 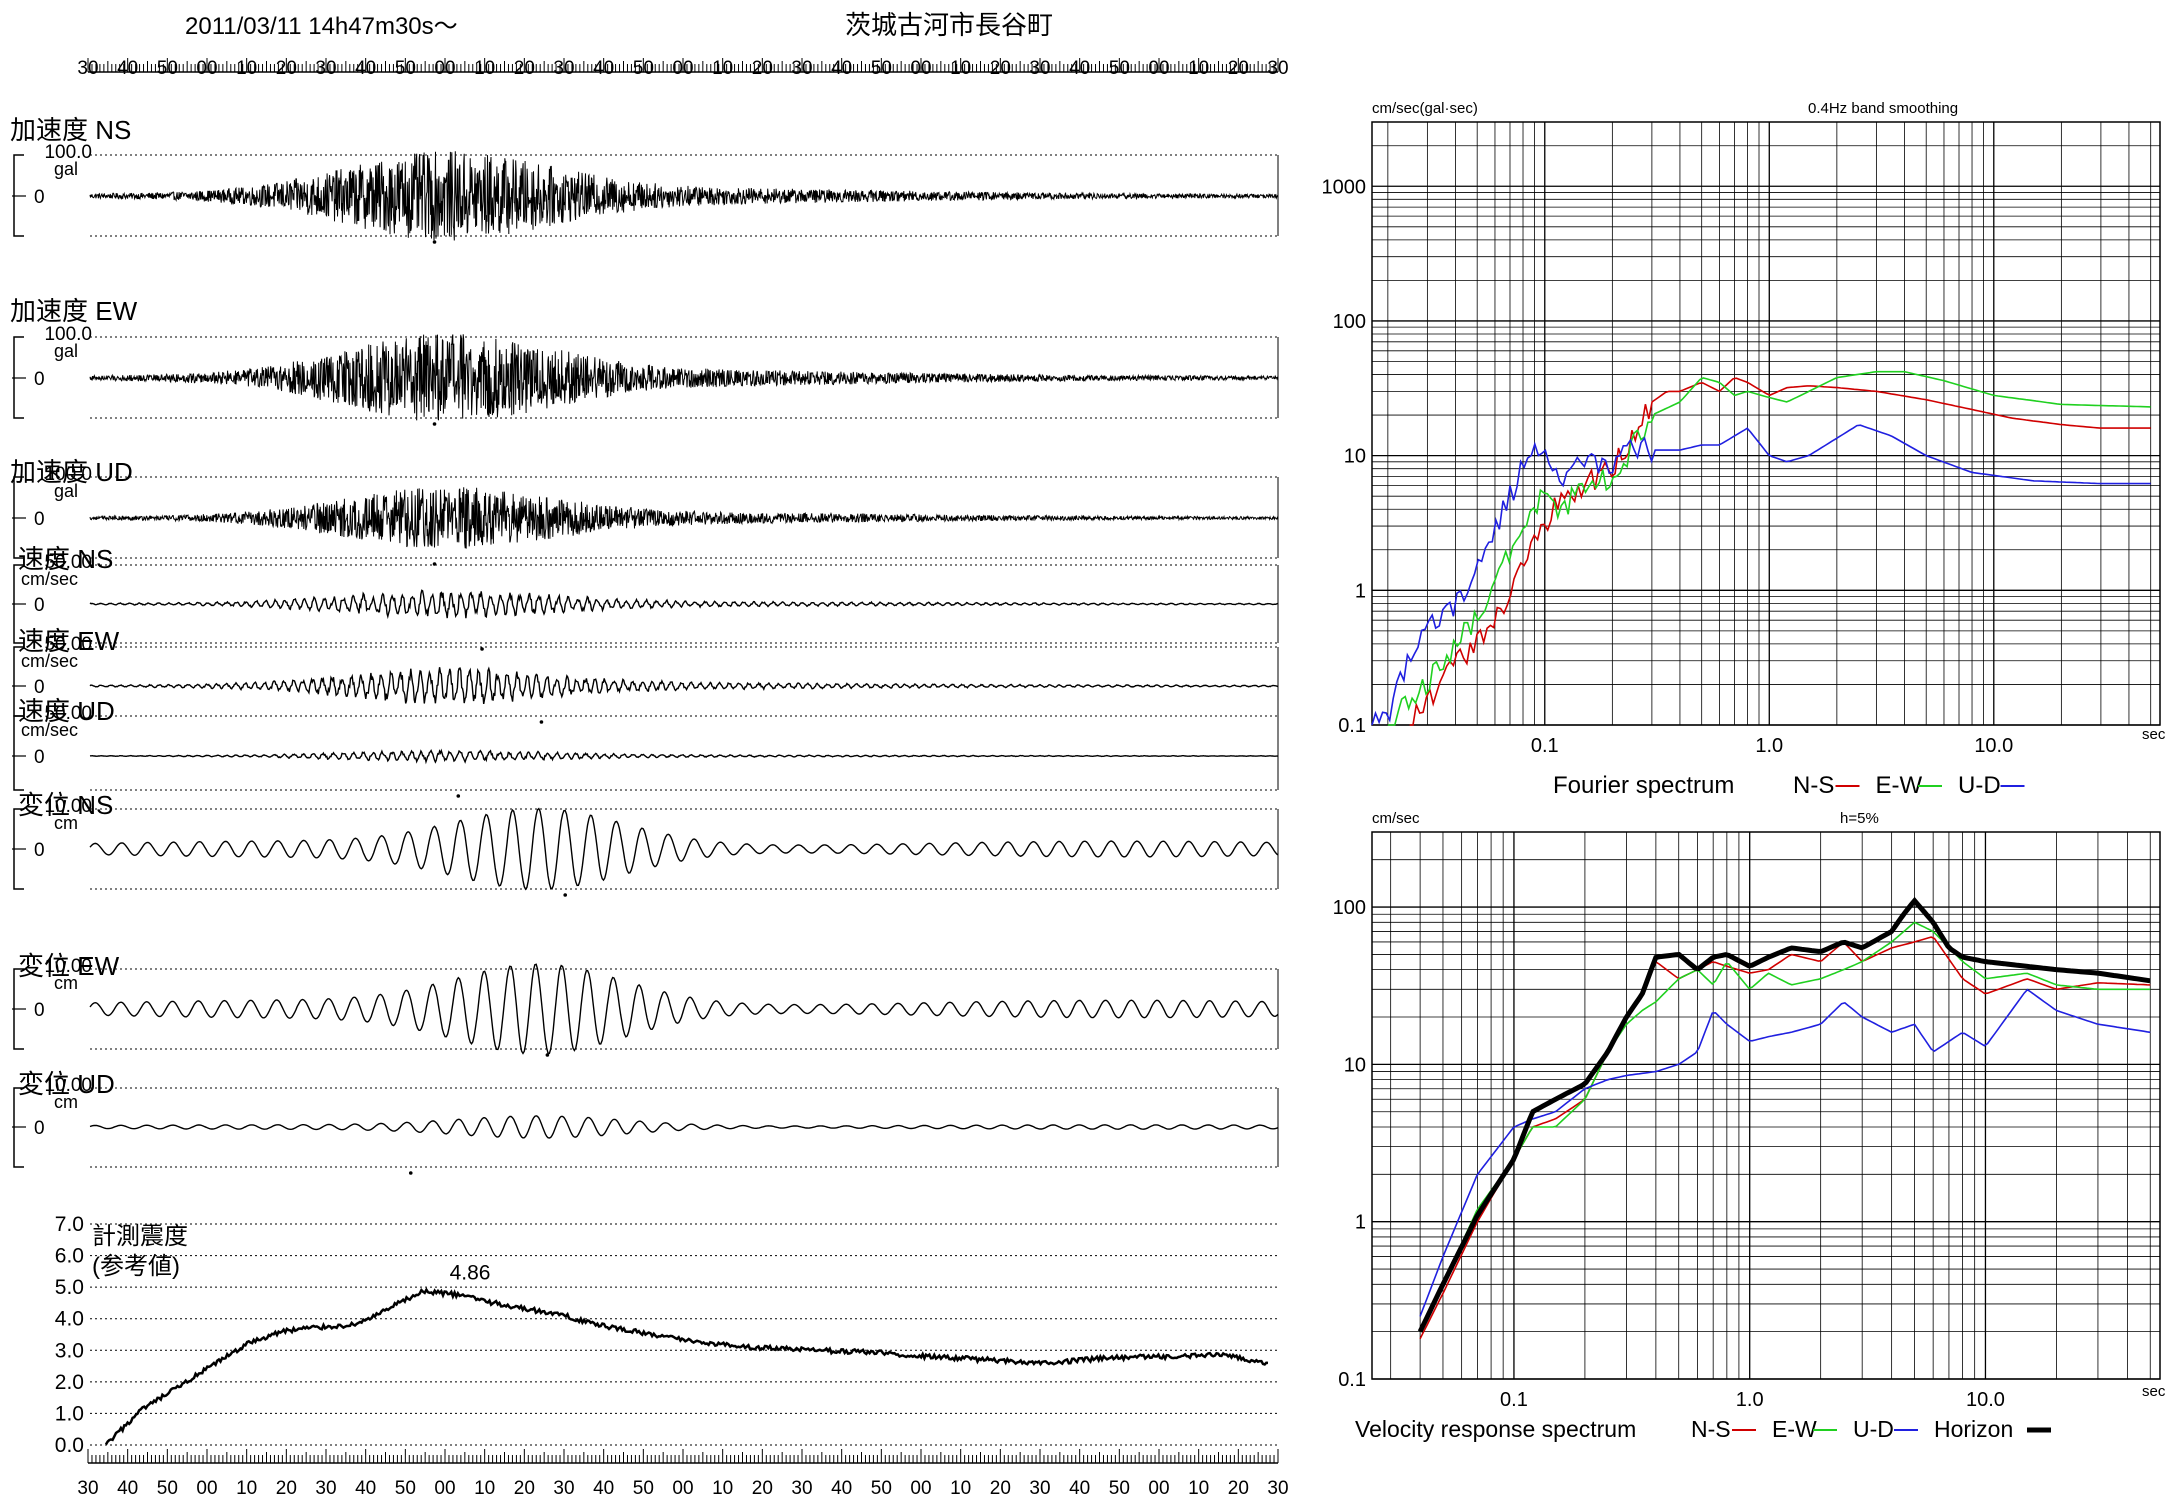 What do you see at coordinates (140, 1236) in the screenshot?
I see `intensity-title: 計測震度` at bounding box center [140, 1236].